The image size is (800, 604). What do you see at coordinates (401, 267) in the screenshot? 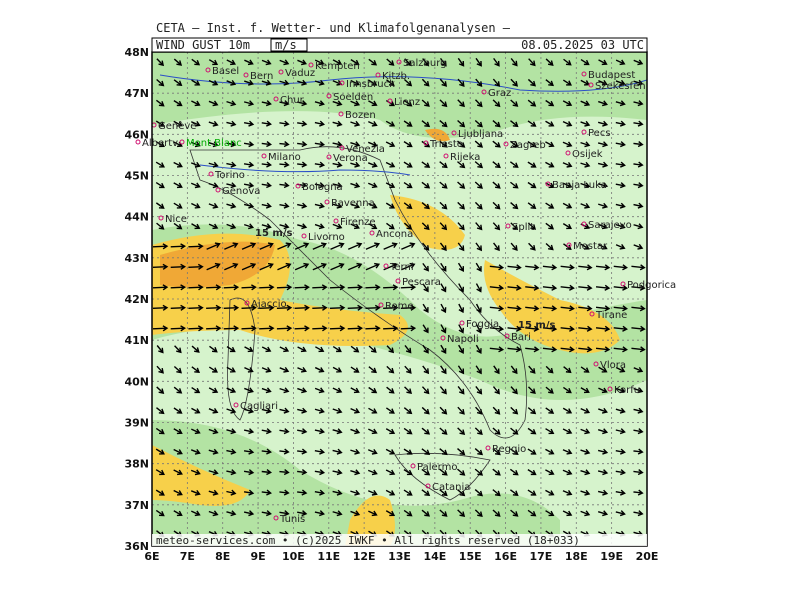
I see `city-label: Terni` at bounding box center [401, 267].